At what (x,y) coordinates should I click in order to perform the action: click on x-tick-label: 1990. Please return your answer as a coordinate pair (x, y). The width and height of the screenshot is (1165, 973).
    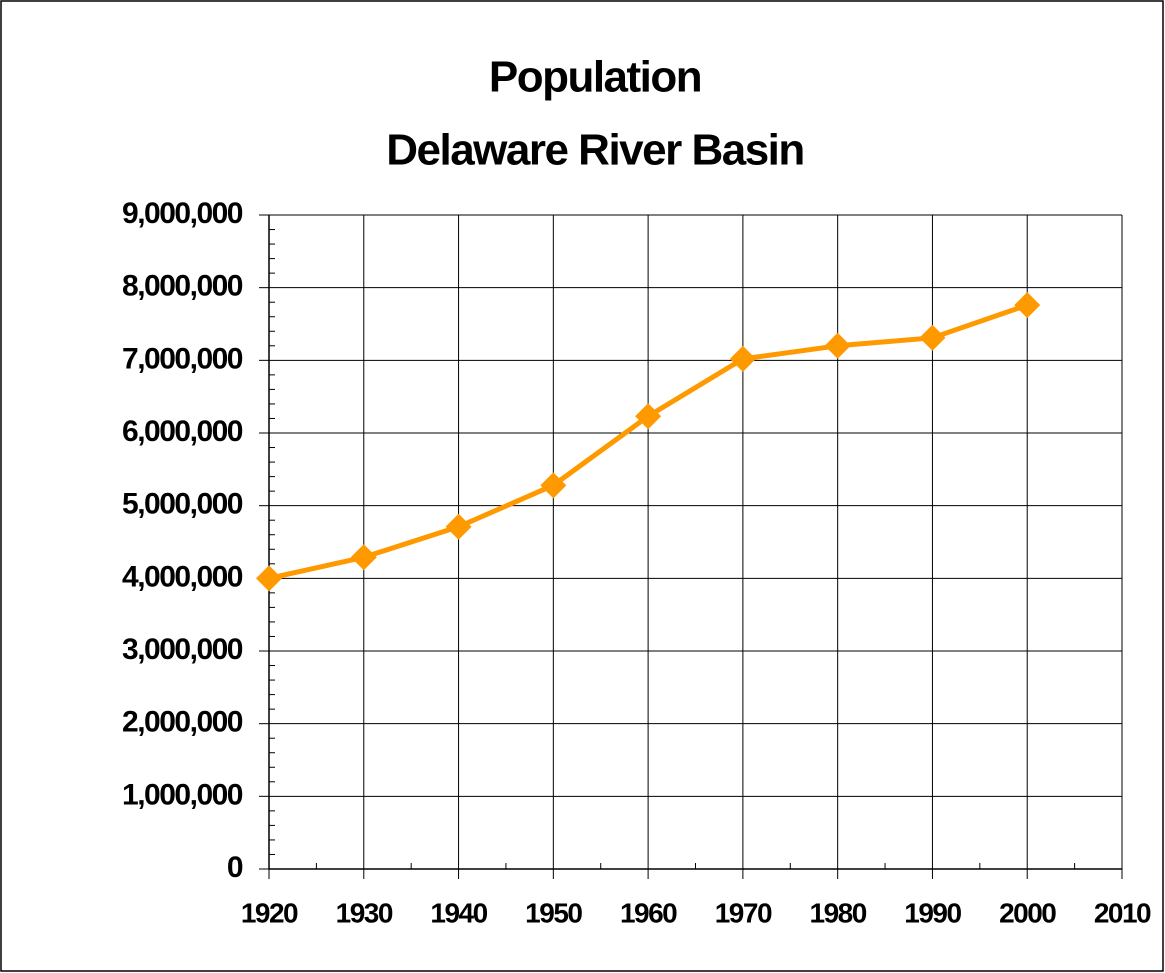
    Looking at the image, I should click on (932, 912).